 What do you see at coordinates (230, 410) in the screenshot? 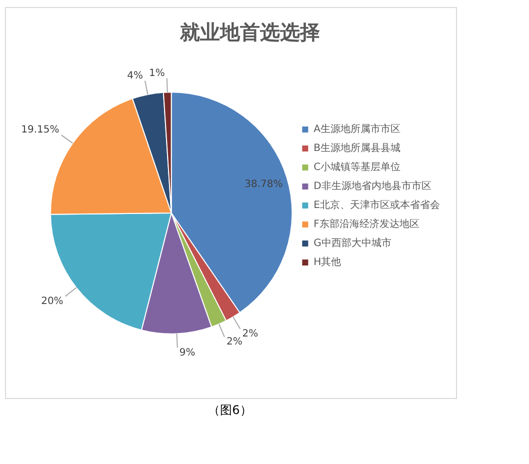
I see `text: （图6）` at bounding box center [230, 410].